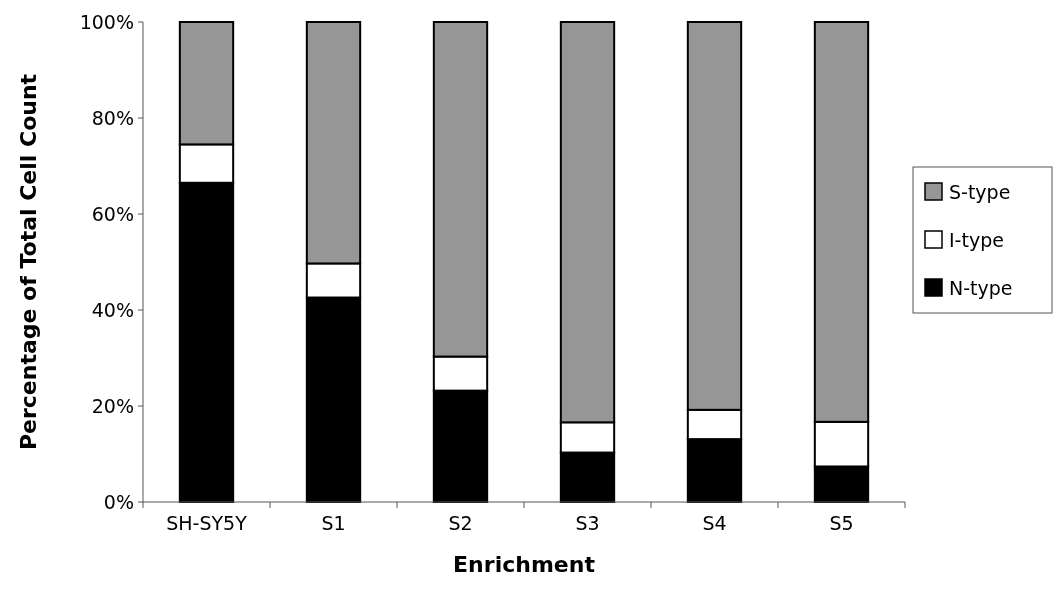 This screenshot has width=1053, height=605. What do you see at coordinates (333, 523) in the screenshot?
I see `x-tick-label: S1` at bounding box center [333, 523].